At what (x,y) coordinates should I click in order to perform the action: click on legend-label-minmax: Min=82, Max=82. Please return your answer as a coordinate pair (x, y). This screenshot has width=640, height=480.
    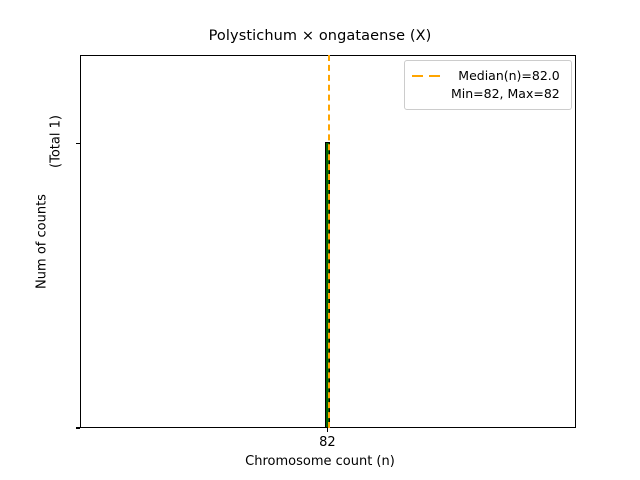
    Looking at the image, I should click on (505, 94).